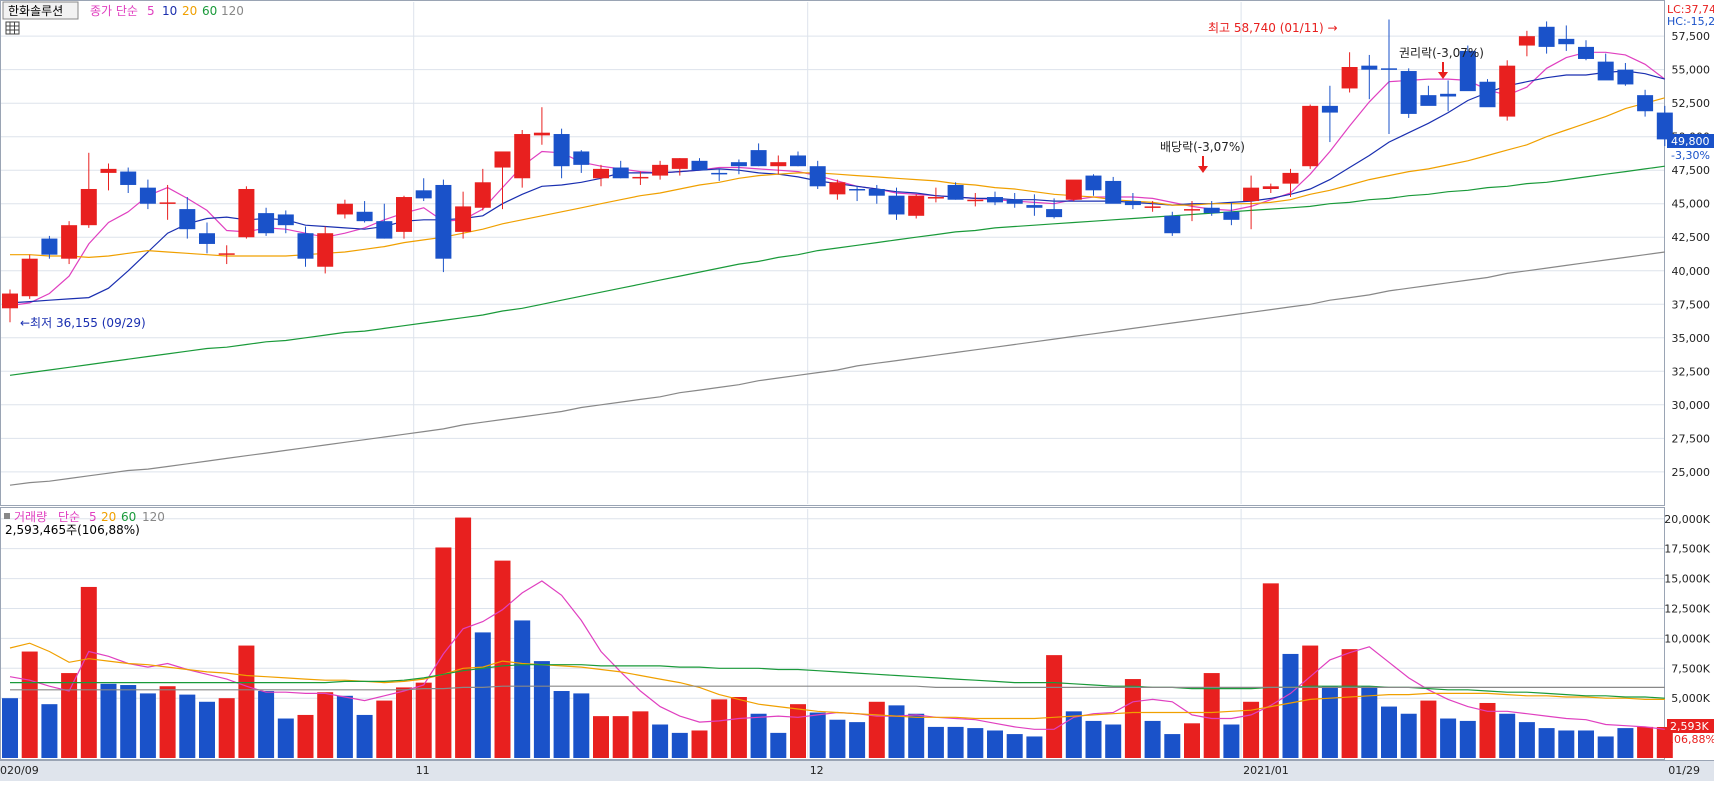 The height and width of the screenshot is (785, 1714). I want to click on volume-y-tick-label: 12,500K, so click(1687, 608).